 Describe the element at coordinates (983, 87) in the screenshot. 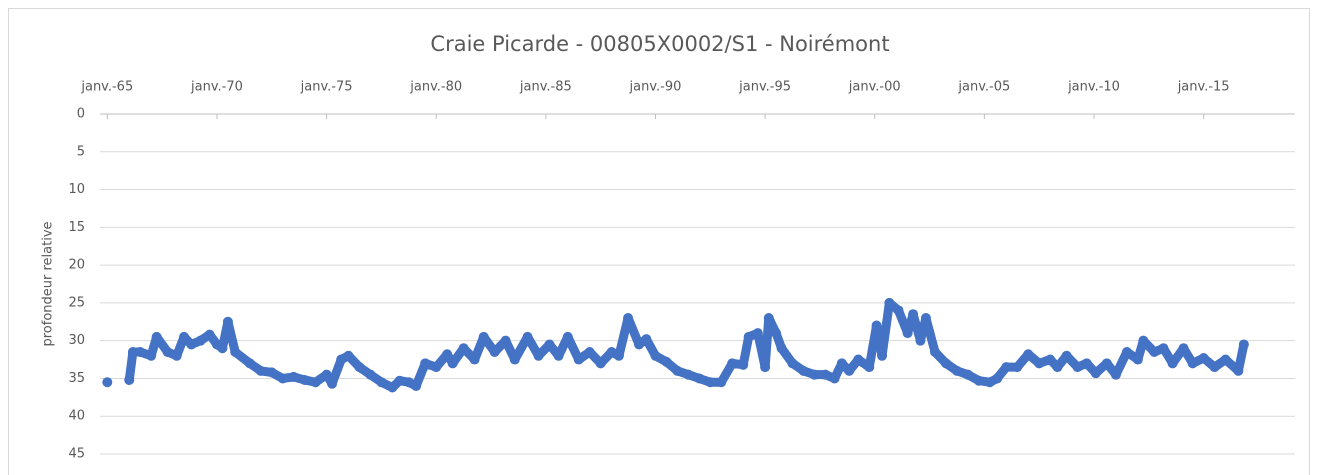

I see `x-tick-label: janv.-05` at that location.